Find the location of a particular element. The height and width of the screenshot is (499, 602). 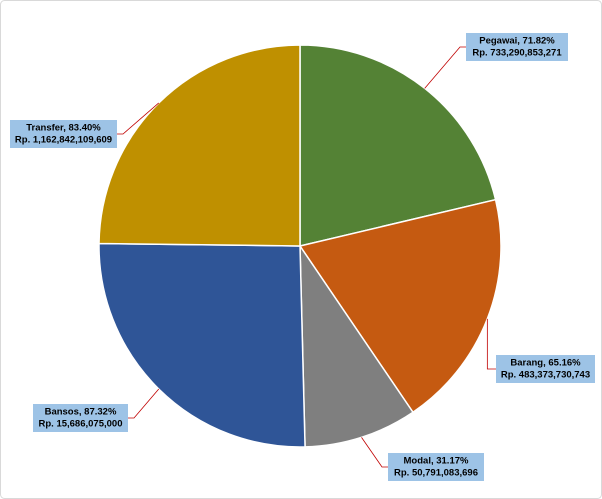

data-label: Bansos, 87.32% is located at coordinates (81, 412).